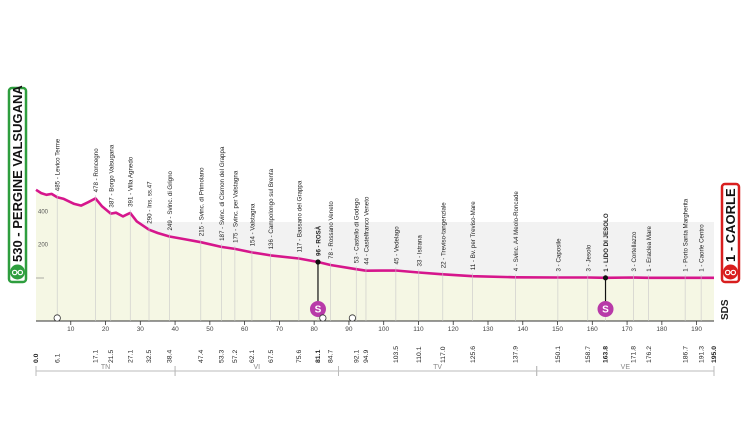 Image resolution: width=750 pixels, height=434 pixels. I want to click on waypoint-label: 44 - Castelfranco Veneto, so click(367, 230).